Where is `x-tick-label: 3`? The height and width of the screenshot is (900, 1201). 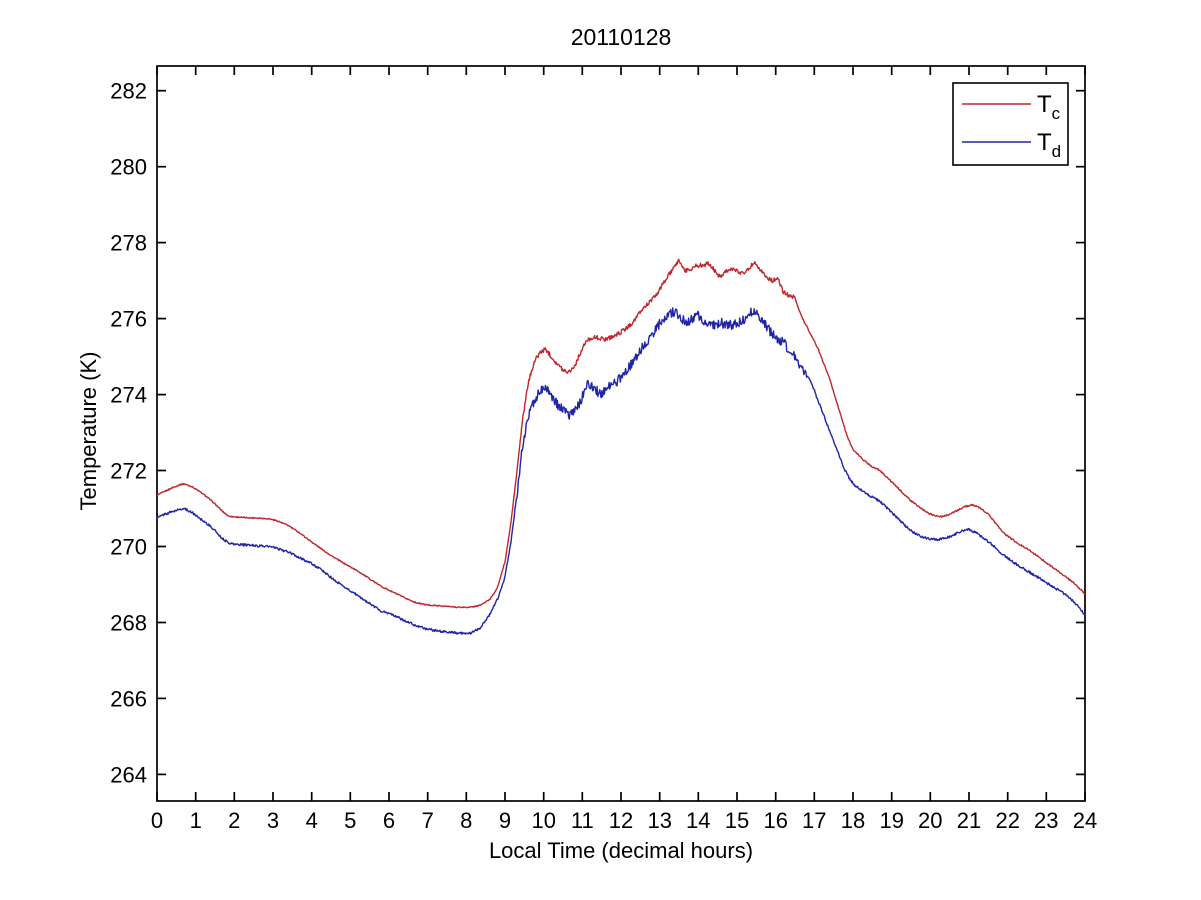
x-tick-label: 3 is located at coordinates (273, 820).